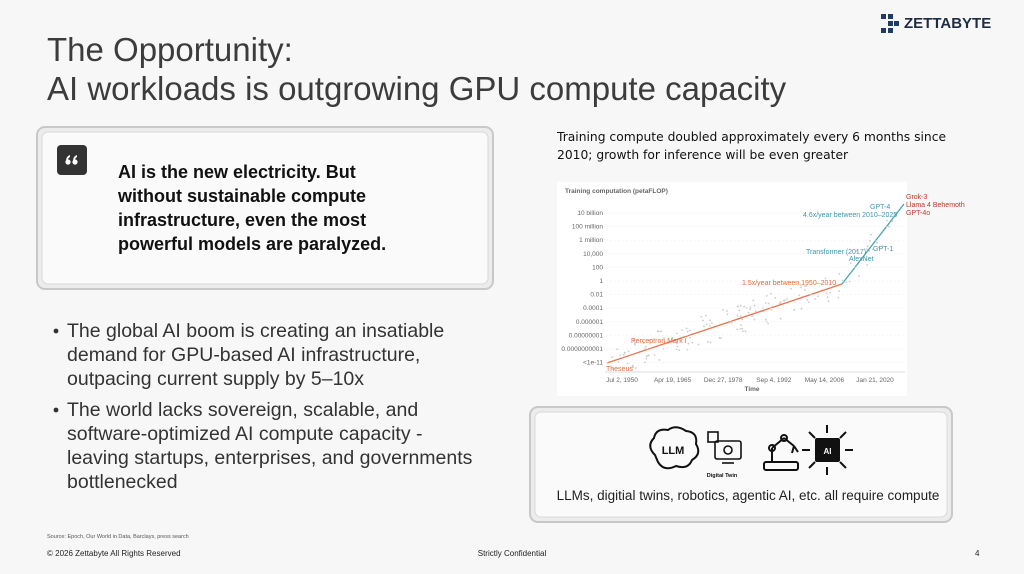 The height and width of the screenshot is (574, 1024). Describe the element at coordinates (875, 380) in the screenshot. I see `x-tick-label: Jan 21, 2020` at that location.